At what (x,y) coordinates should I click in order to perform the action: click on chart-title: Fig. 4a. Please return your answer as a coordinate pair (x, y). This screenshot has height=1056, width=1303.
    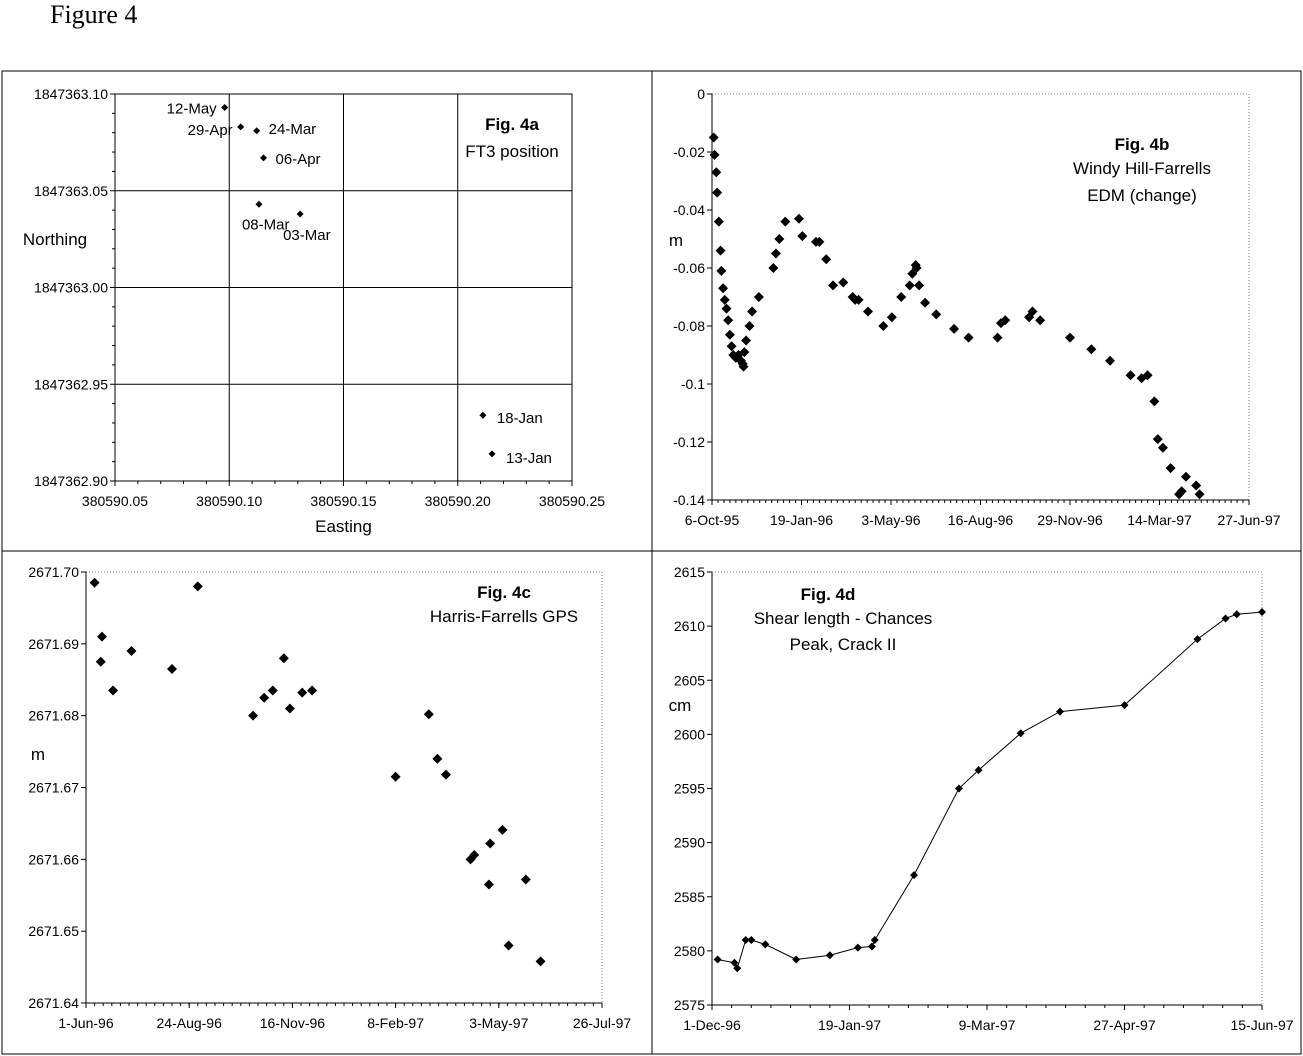
    Looking at the image, I should click on (512, 124).